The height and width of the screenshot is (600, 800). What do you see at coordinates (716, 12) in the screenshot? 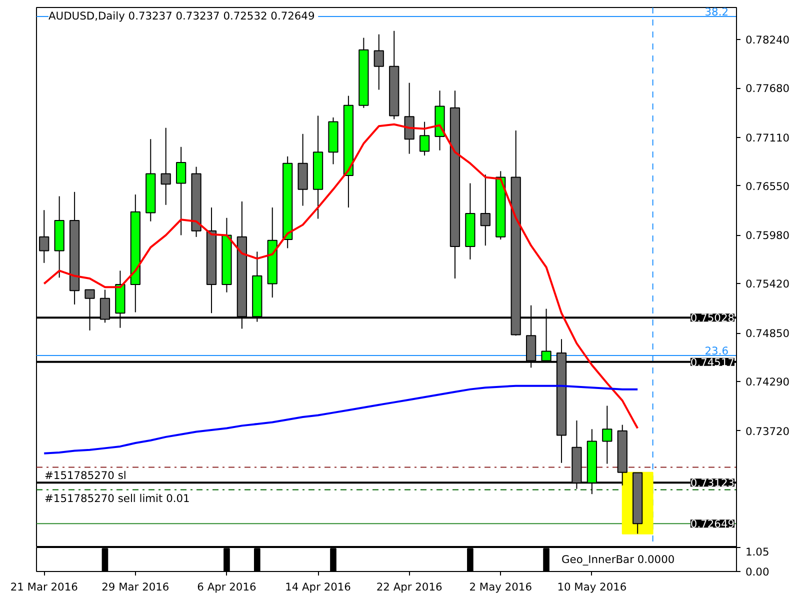
I see `annotation: 38.2` at bounding box center [716, 12].